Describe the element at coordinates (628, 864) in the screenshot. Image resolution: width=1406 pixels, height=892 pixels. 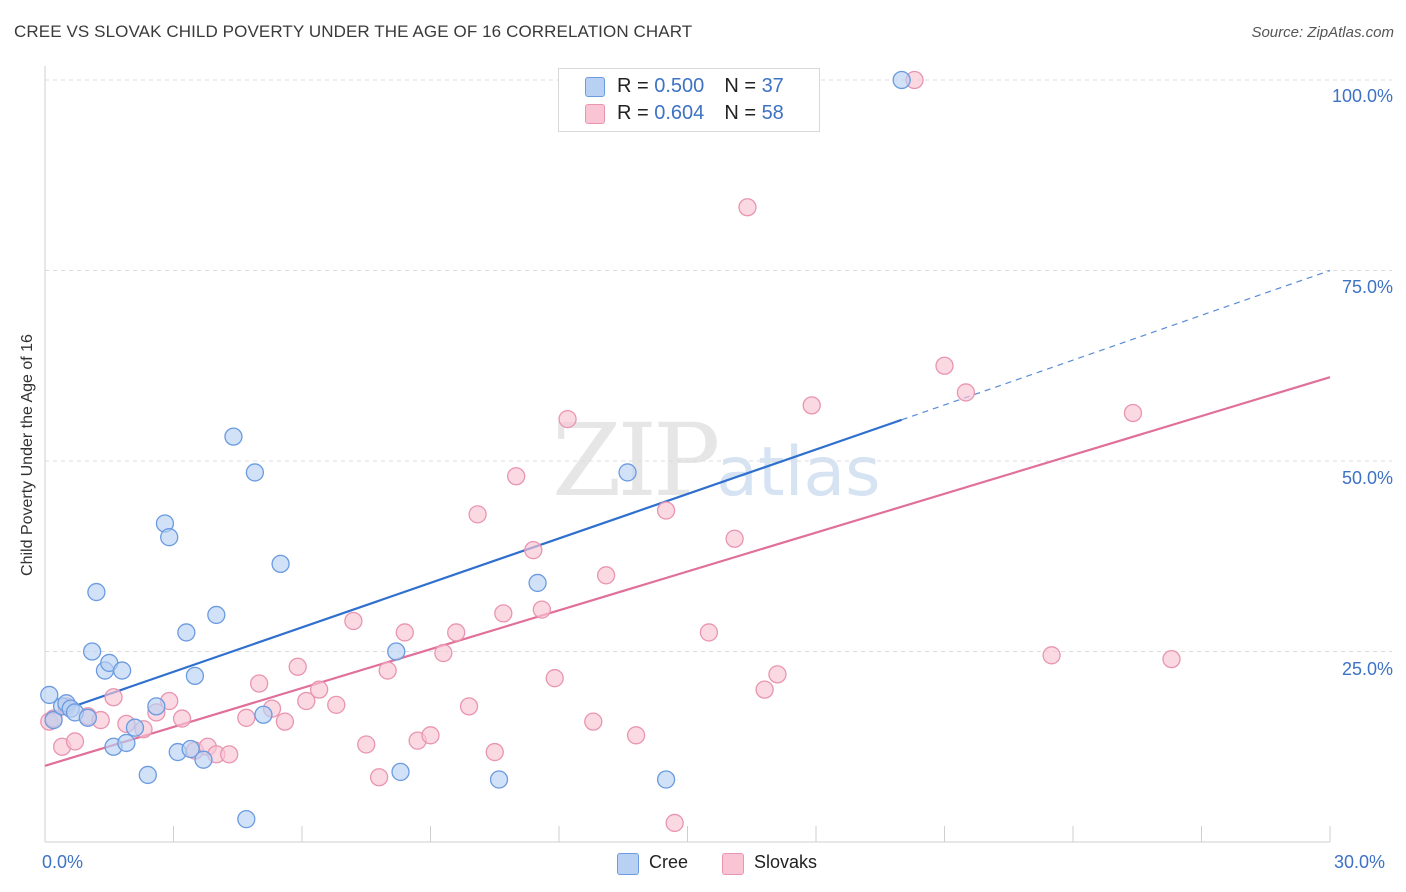
I see `bottom-legend-swatch-cree` at that location.